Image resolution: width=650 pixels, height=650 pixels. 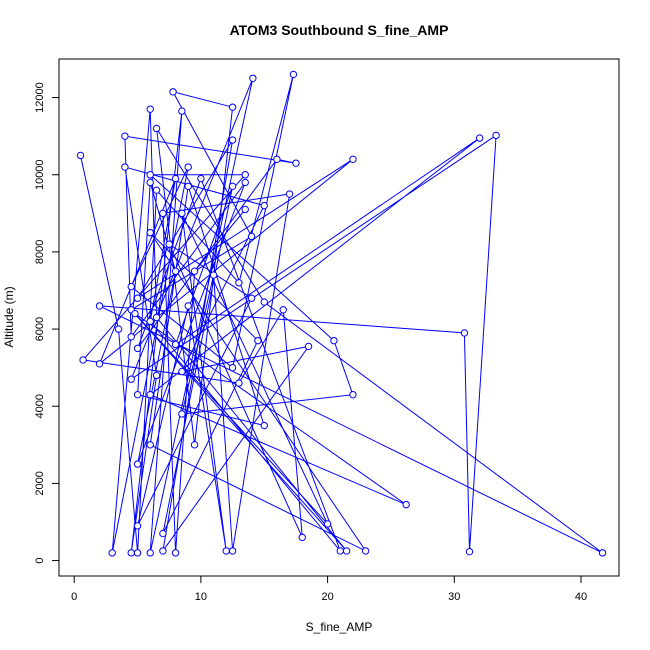 I want to click on y-tick-label: 2000, so click(x=40, y=483).